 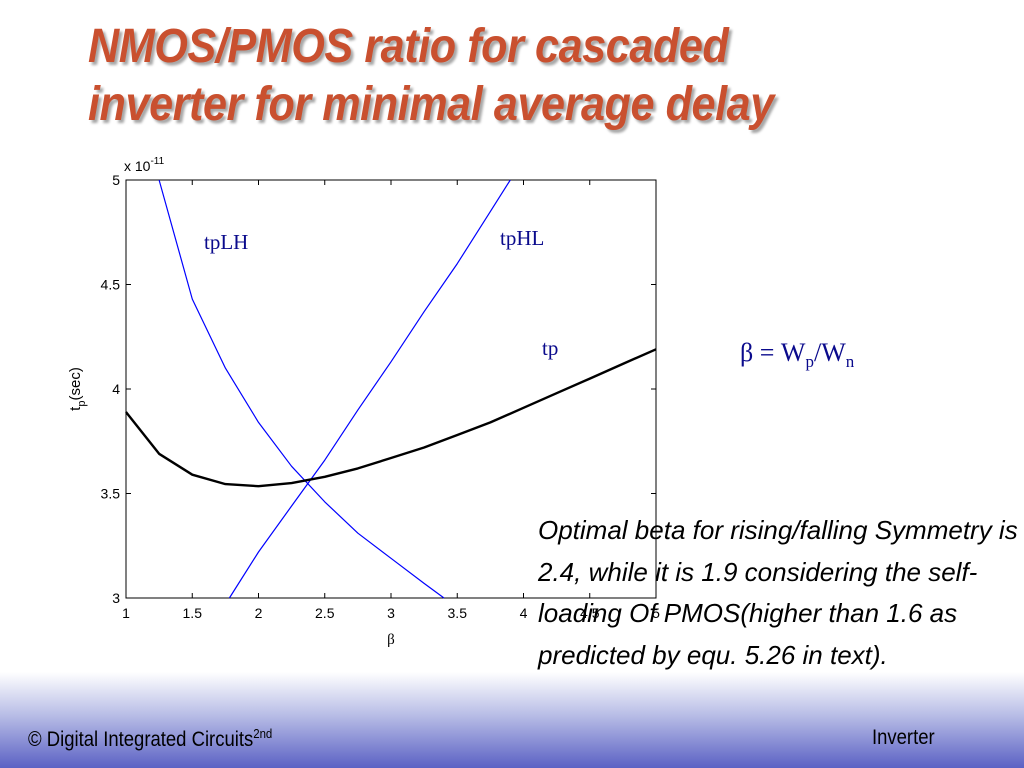 I want to click on series-line-tp, so click(x=391, y=418).